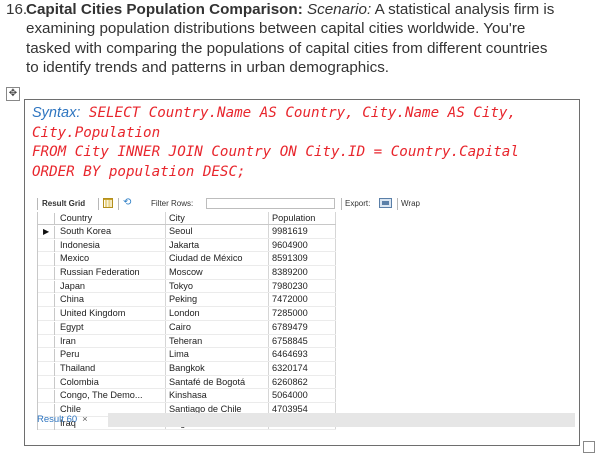 The width and height of the screenshot is (598, 453). What do you see at coordinates (76, 218) in the screenshot?
I see `column-header-country: Country` at bounding box center [76, 218].